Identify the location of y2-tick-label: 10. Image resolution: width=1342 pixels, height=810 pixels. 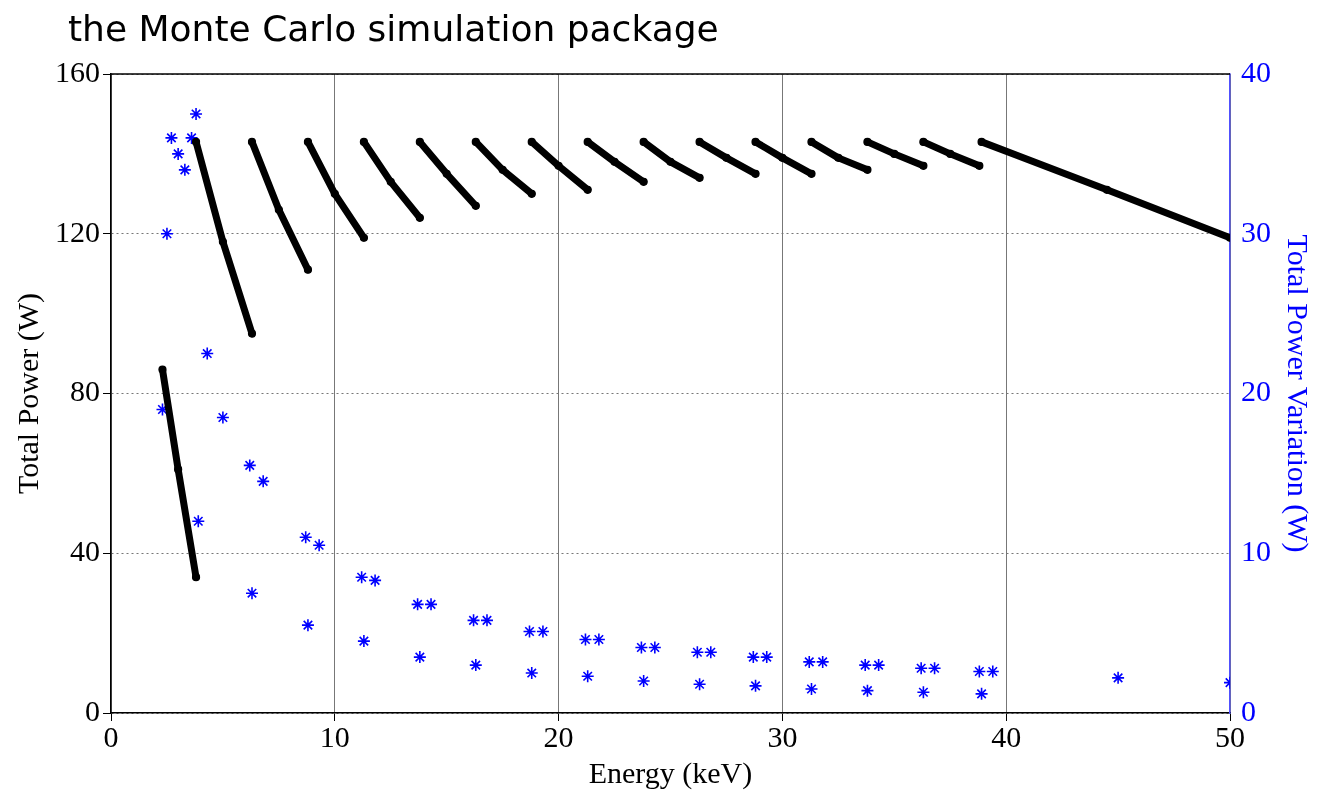
(1256, 551).